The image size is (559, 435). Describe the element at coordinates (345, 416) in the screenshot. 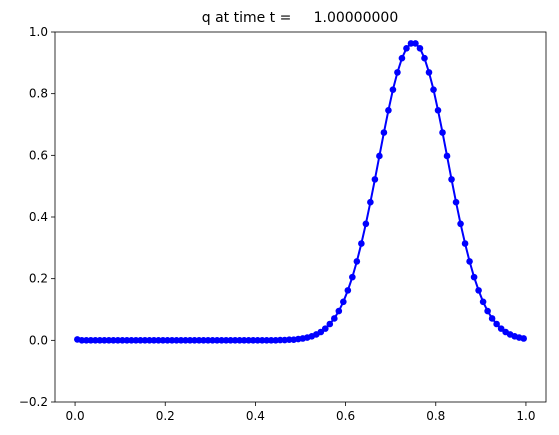

I see `x-tick-label: 0.6` at that location.